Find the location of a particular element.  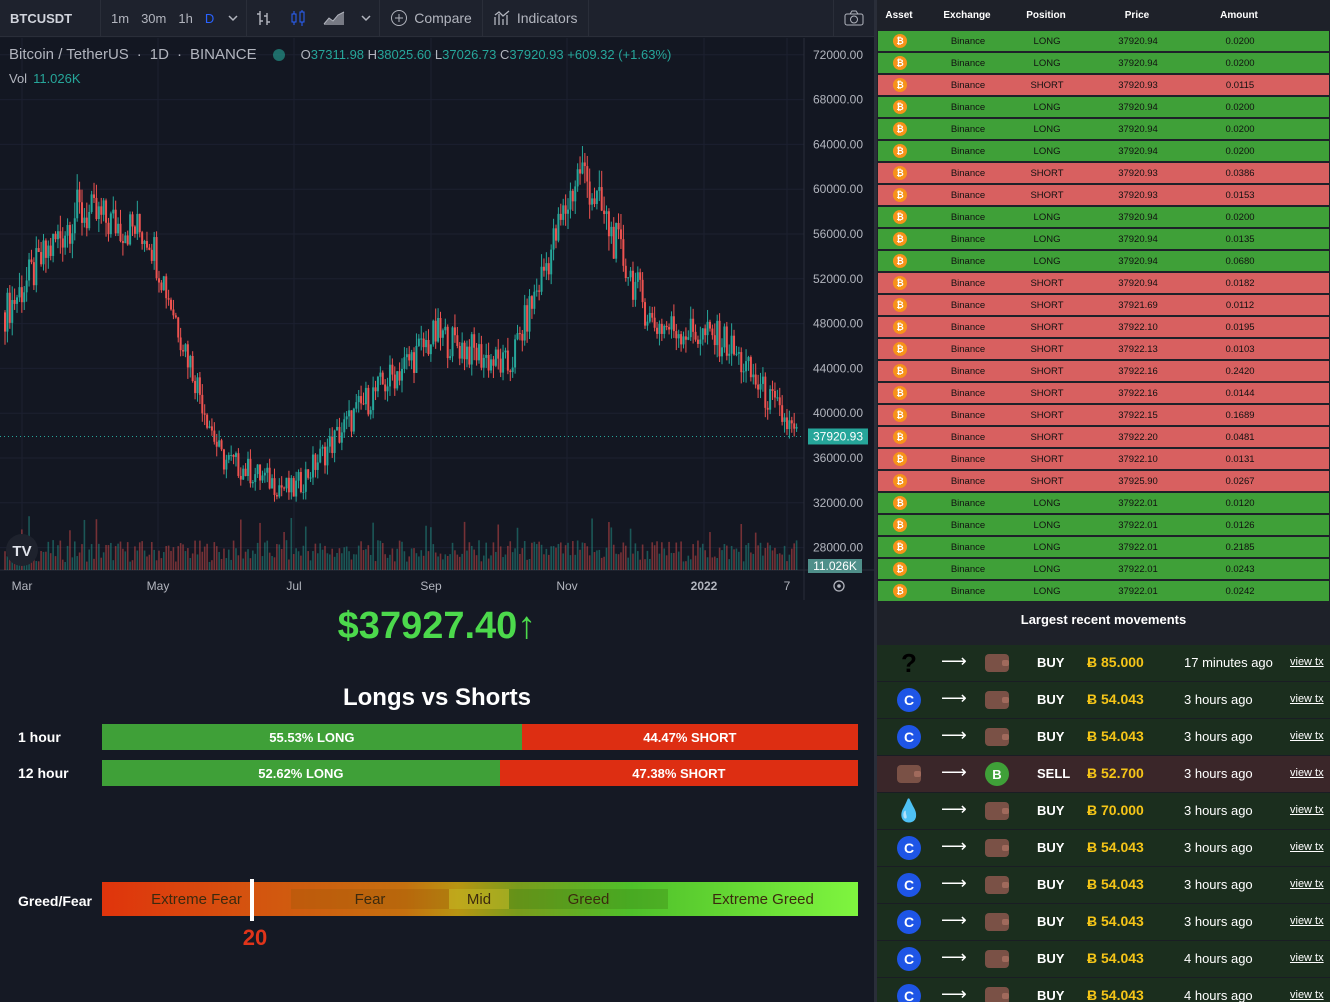

timeframe-1h: 1h is located at coordinates (185, 18).